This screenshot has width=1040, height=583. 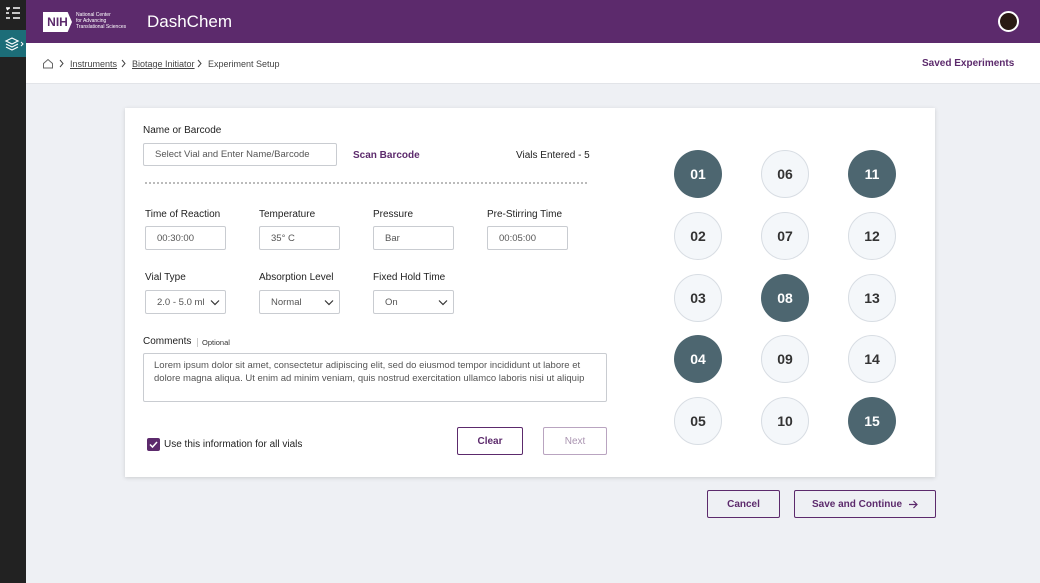 I want to click on apply-all-checkbox, so click(x=153, y=444).